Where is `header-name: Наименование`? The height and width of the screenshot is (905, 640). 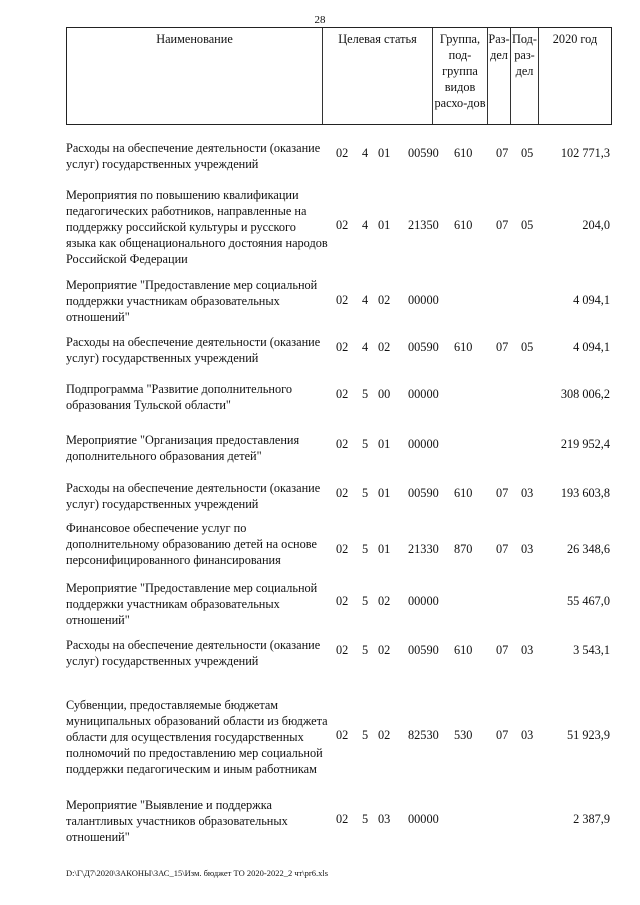 header-name: Наименование is located at coordinates (195, 76).